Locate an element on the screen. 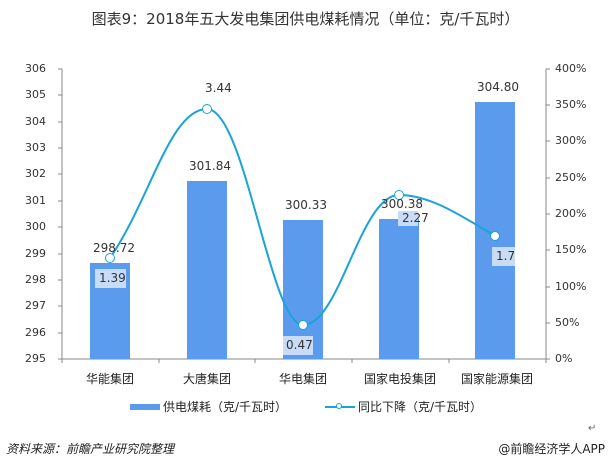 Image resolution: width=611 pixels, height=471 pixels. left-tick: 299 is located at coordinates (35, 253).